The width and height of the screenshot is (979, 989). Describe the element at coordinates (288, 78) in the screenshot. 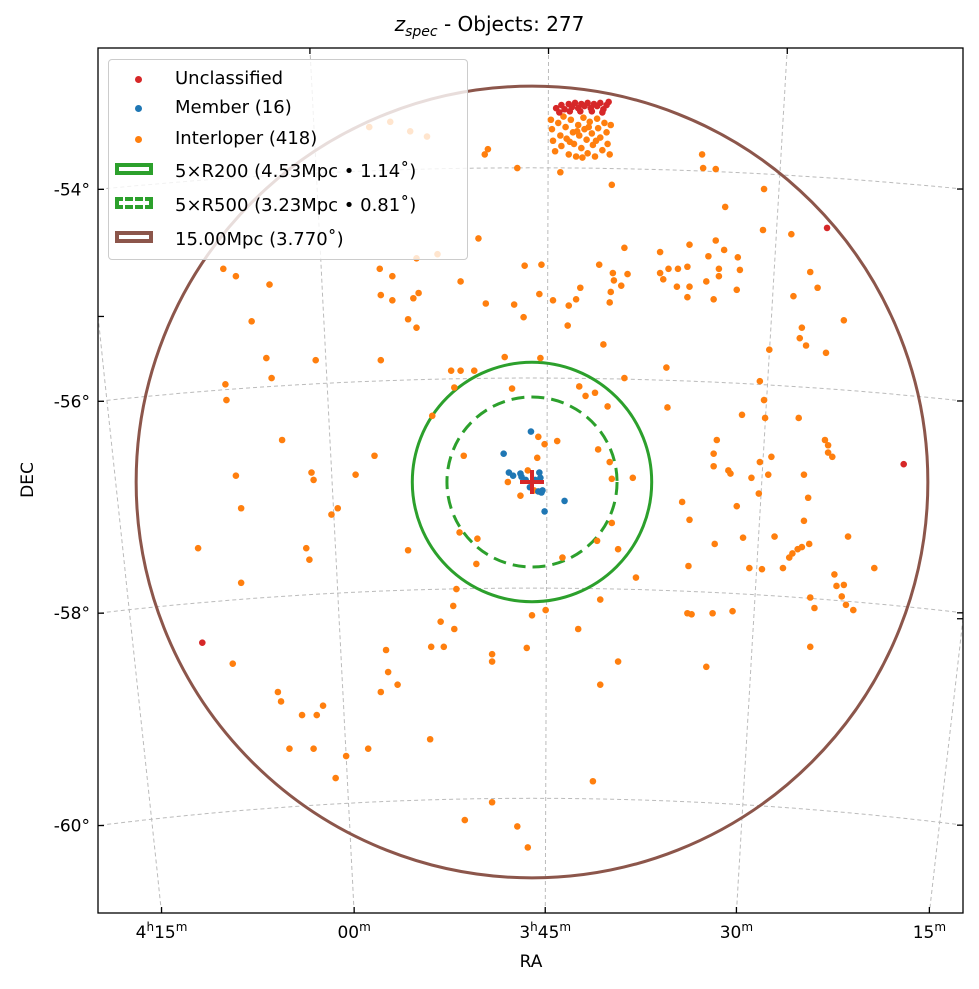

I see `legend-item-unclassified: Unclassified` at that location.